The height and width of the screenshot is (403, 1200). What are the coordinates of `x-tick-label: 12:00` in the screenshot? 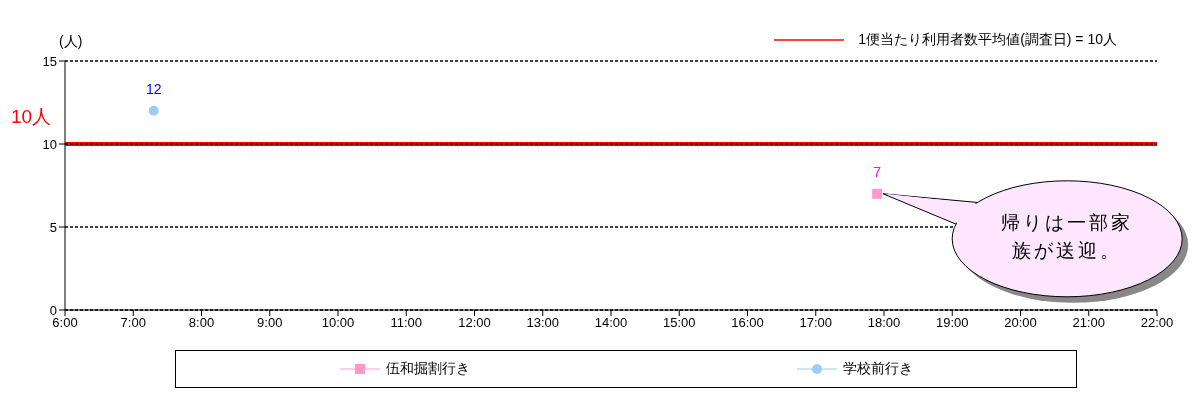 It's located at (474, 323).